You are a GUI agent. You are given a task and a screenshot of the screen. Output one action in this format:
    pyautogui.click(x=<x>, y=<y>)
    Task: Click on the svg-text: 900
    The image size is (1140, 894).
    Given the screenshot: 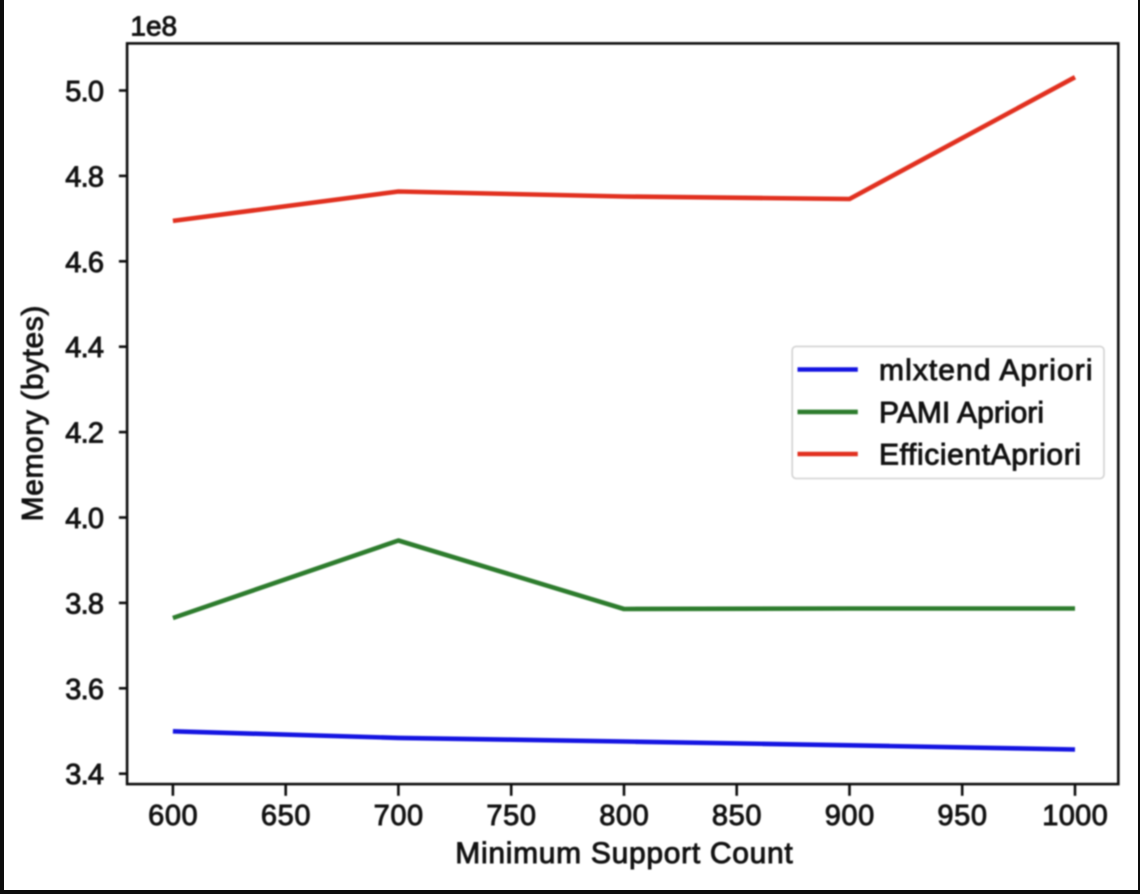 What is the action you would take?
    pyautogui.click(x=850, y=816)
    